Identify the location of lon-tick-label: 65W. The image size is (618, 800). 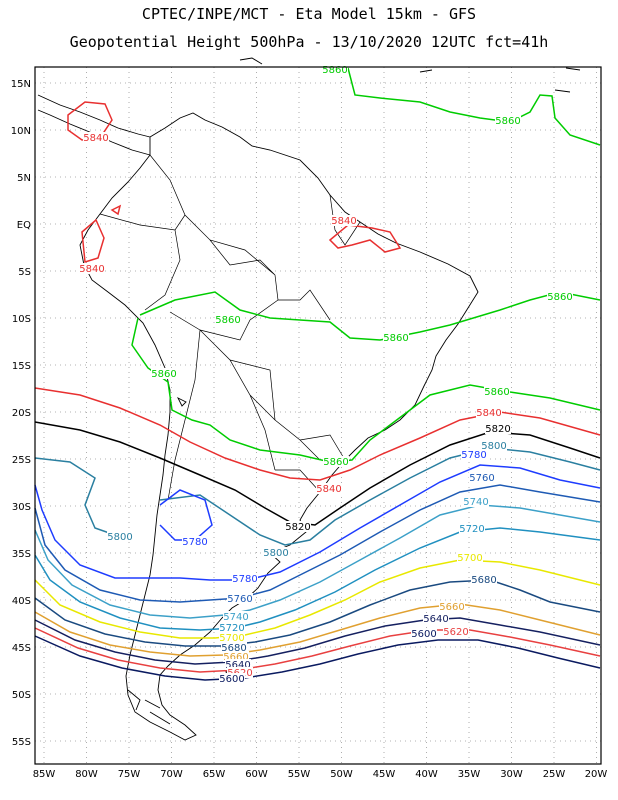
(214, 774).